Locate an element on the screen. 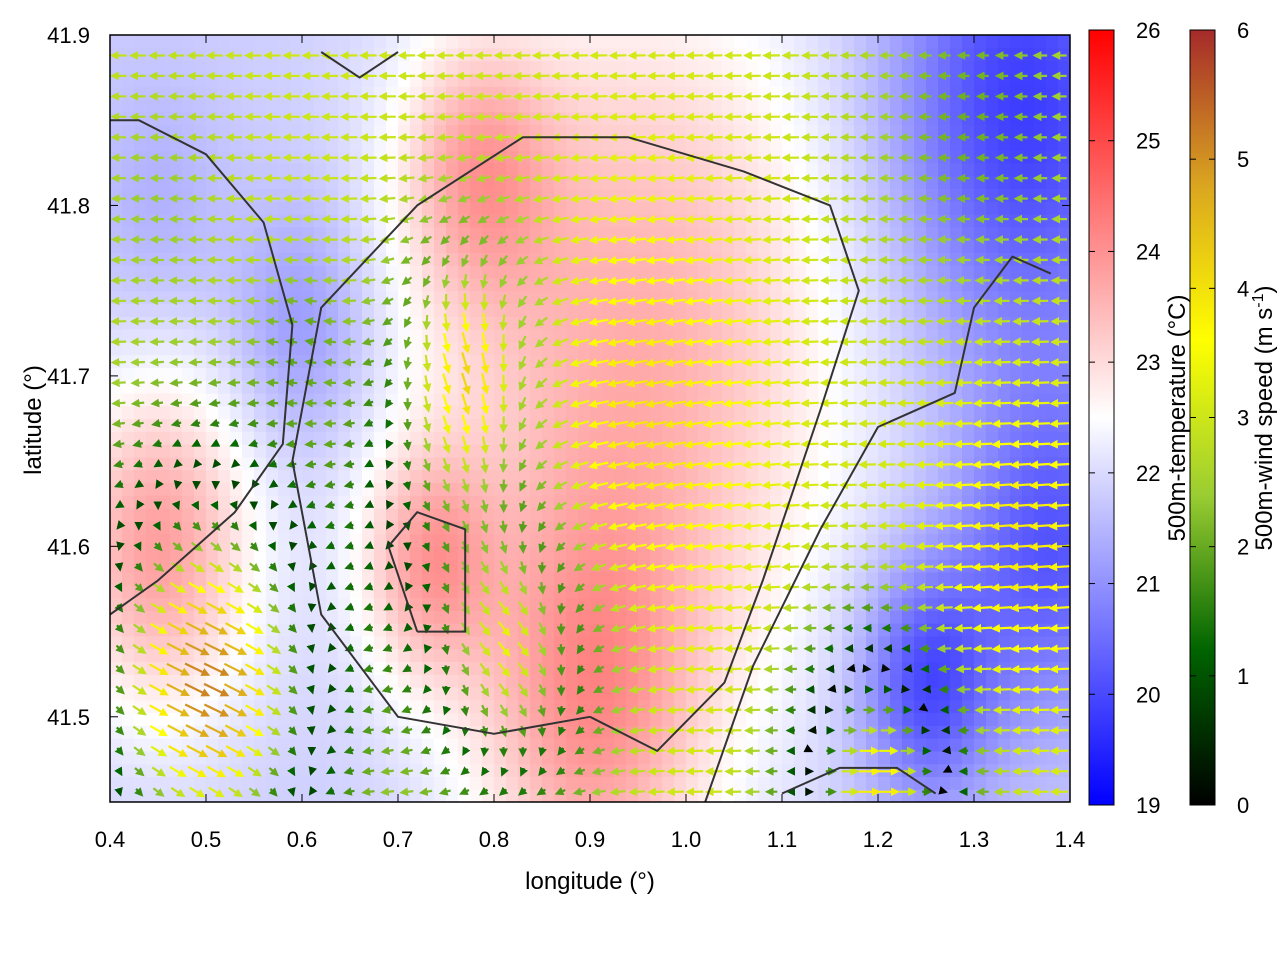 This screenshot has width=1280, height=960. wind-vector is located at coordinates (118, 383).